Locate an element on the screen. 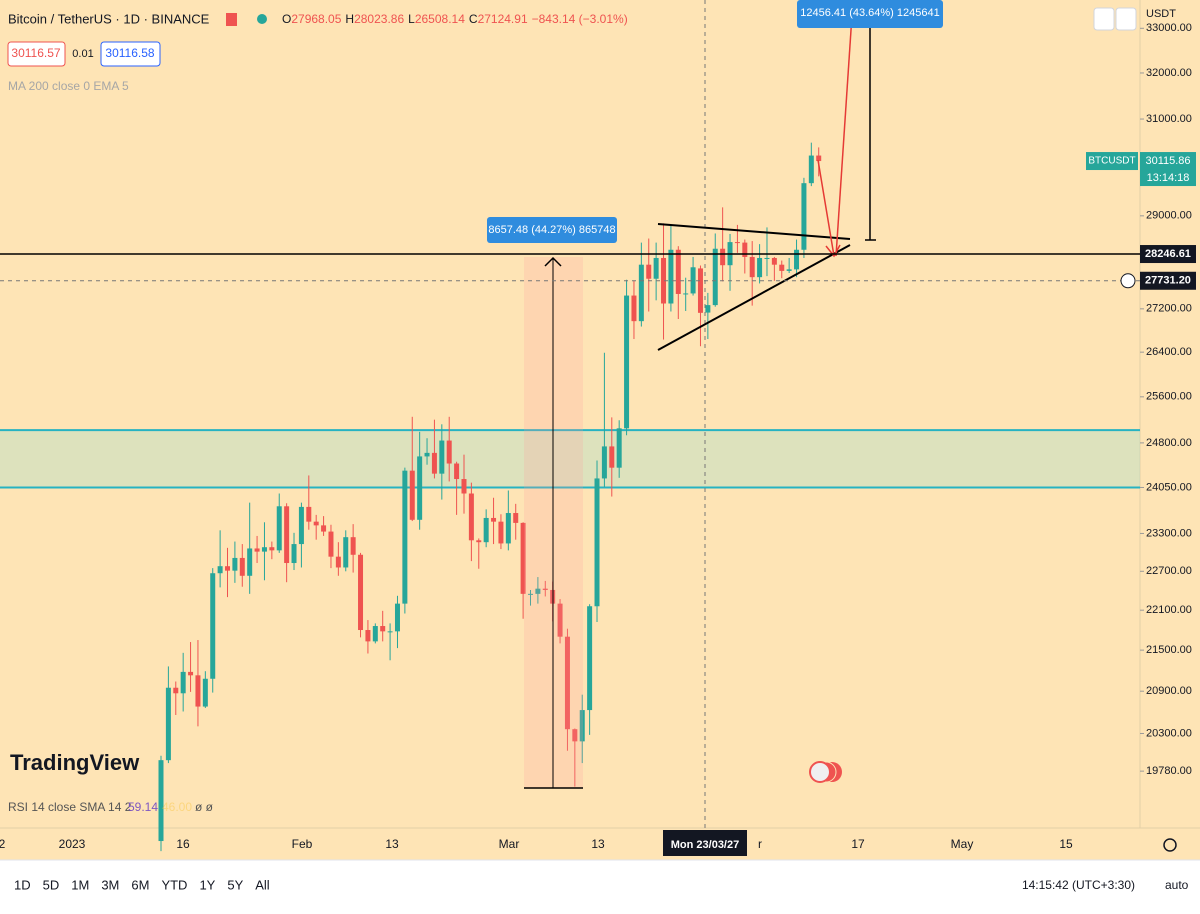 This screenshot has width=1200, height=914. ohlc-key: O is located at coordinates (286, 19).